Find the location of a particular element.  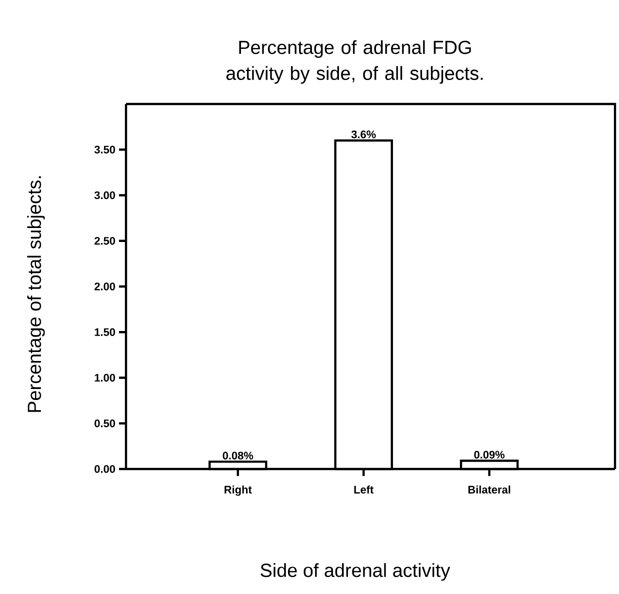

y-tick-label: 2.50 is located at coordinates (105, 240).